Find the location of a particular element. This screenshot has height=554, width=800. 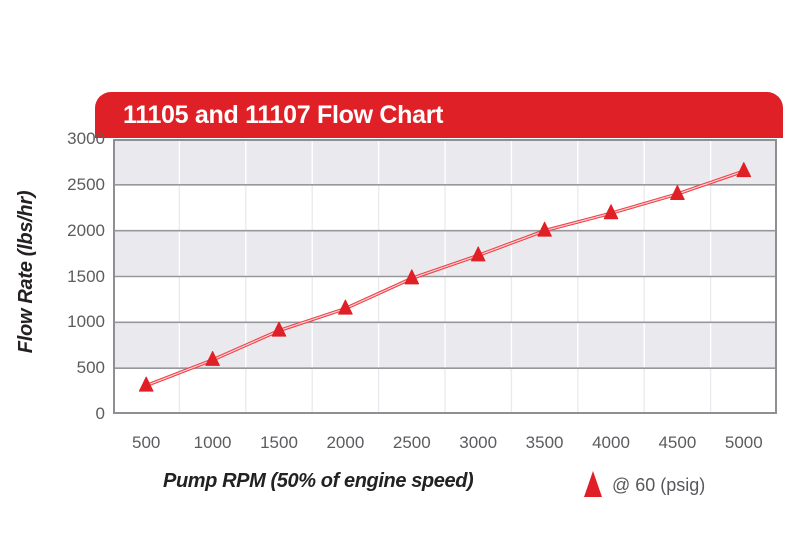

legend: @ 60 (psig) is located at coordinates (644, 484).